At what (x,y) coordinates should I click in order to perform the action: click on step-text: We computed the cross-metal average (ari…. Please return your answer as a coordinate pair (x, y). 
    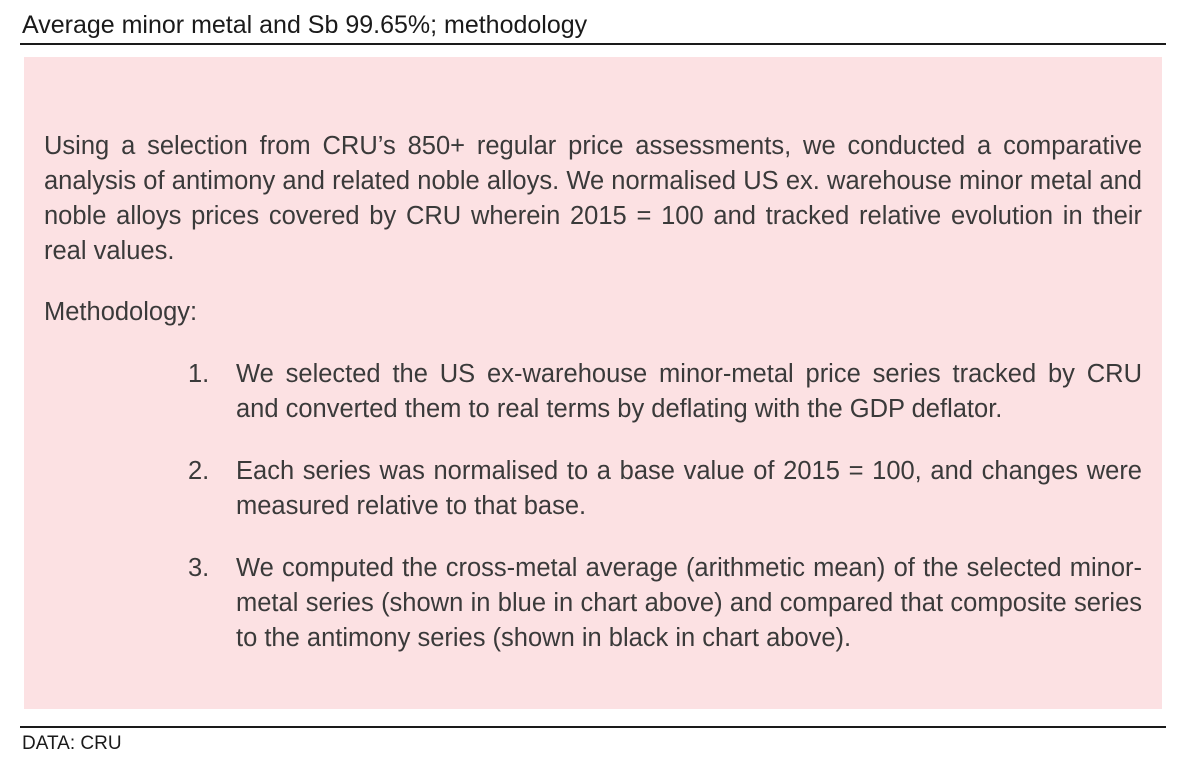
    Looking at the image, I should click on (689, 603).